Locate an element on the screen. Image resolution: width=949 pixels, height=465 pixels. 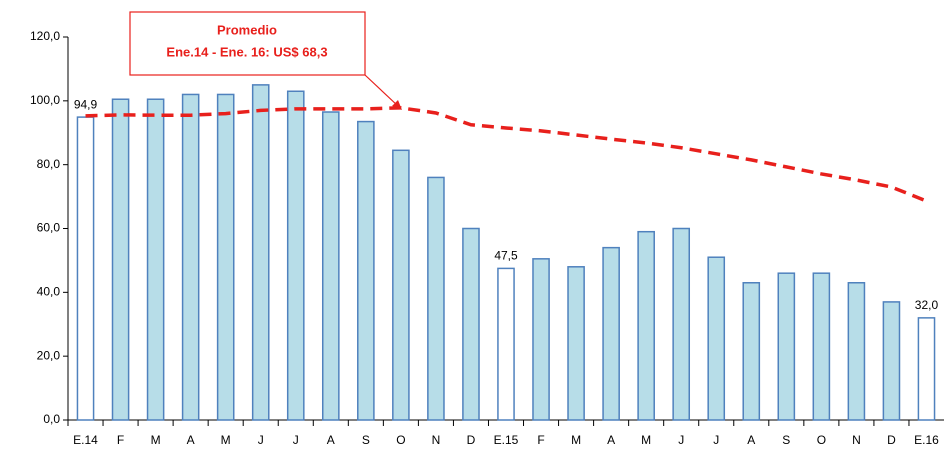
arrow-head is located at coordinates (397, 105).